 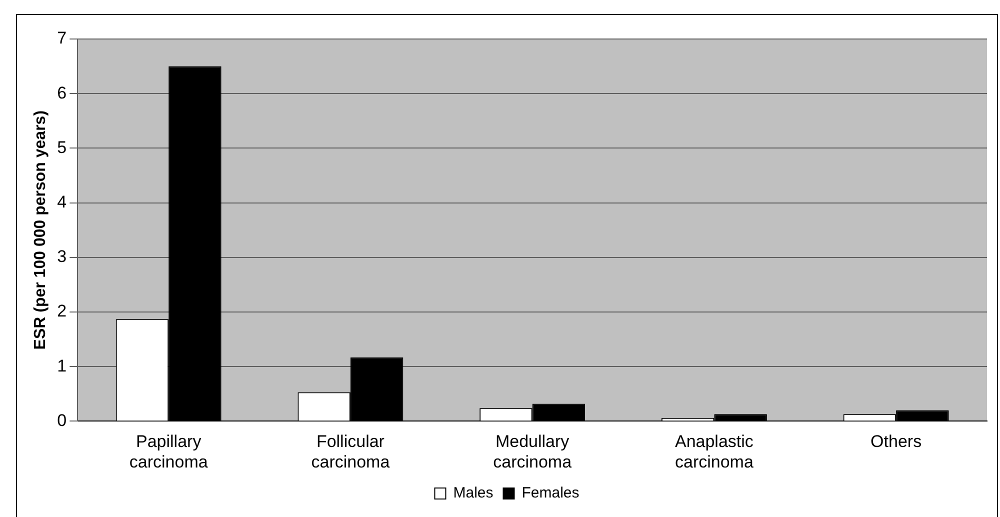 What do you see at coordinates (62, 92) in the screenshot?
I see `y-tick-label: 6` at bounding box center [62, 92].